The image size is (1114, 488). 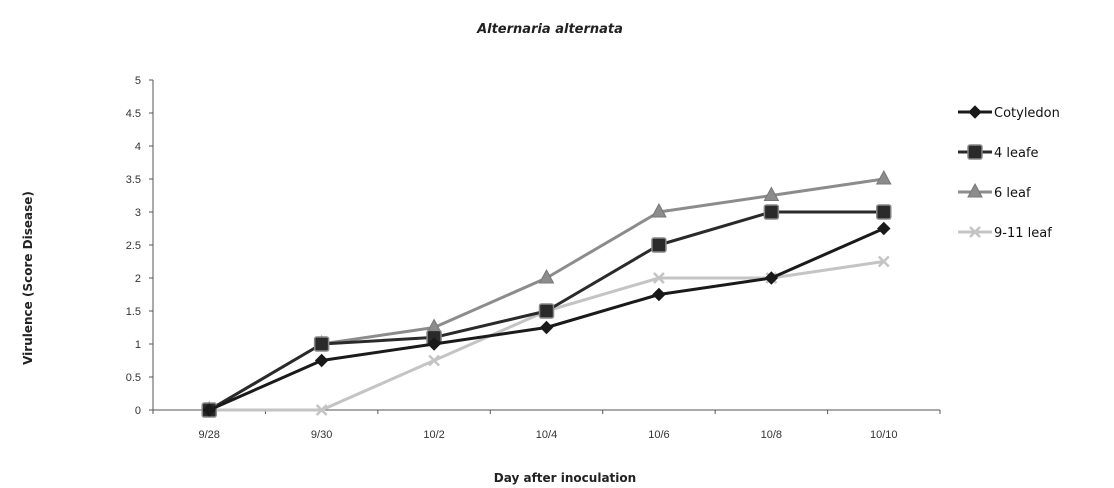 I want to click on legend-item: 6 leaf, so click(x=994, y=191).